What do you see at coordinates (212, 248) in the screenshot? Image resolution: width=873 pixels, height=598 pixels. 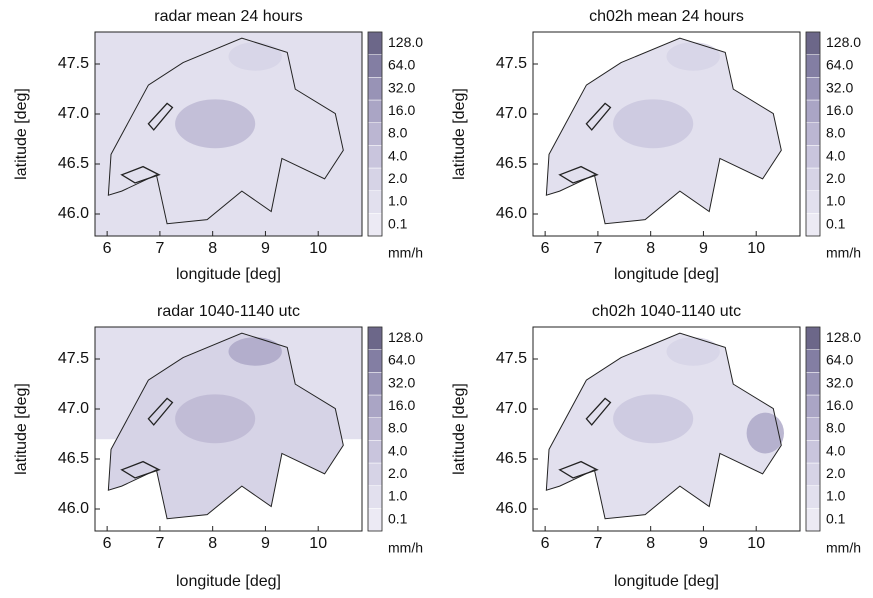 I see `x-tick-label: 8` at bounding box center [212, 248].